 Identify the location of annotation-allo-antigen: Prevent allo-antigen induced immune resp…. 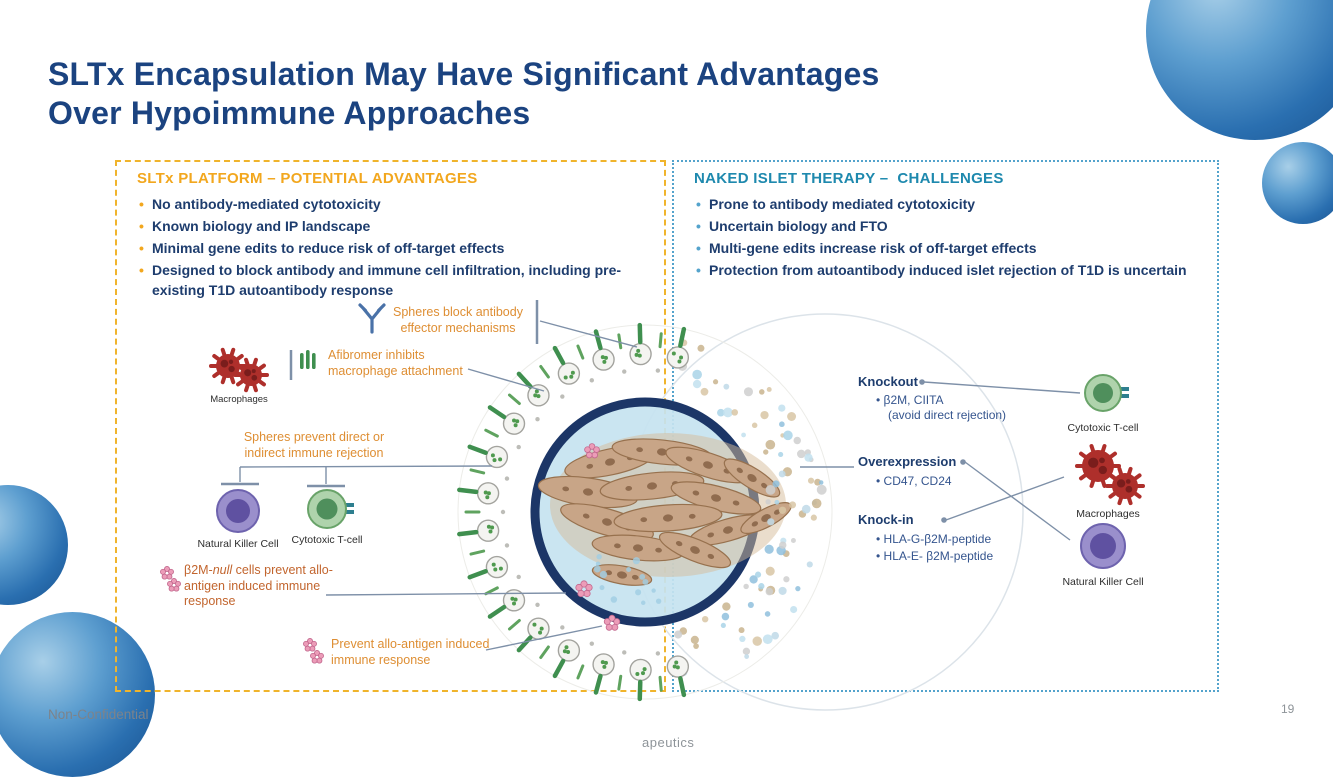
(421, 652).